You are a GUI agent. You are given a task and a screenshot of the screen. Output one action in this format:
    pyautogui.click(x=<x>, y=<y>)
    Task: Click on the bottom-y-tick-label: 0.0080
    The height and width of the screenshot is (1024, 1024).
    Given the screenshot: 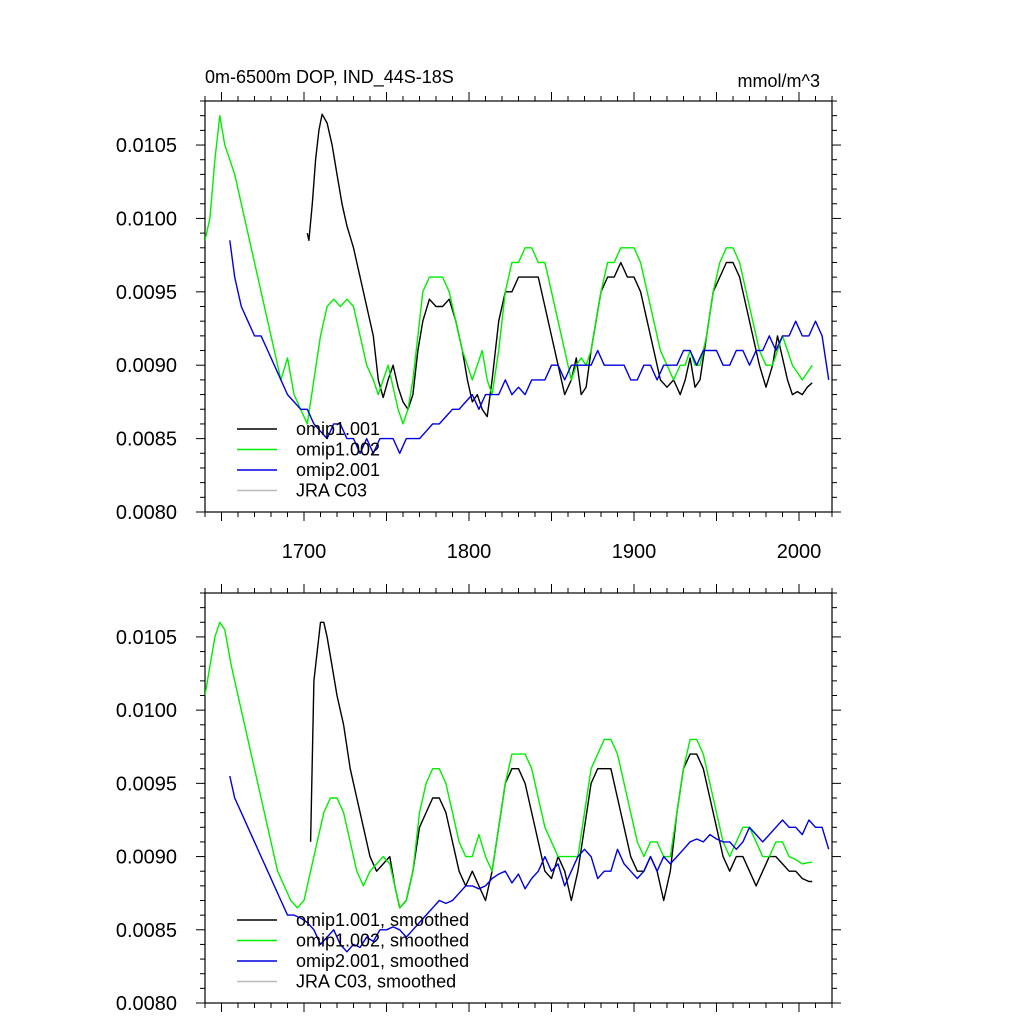 What is the action you would take?
    pyautogui.click(x=146, y=1004)
    